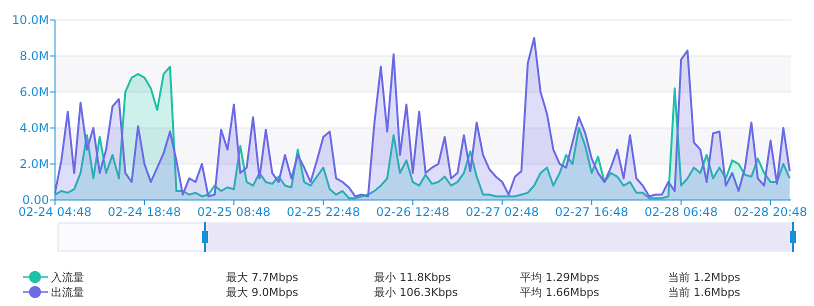 The image size is (814, 306). Describe the element at coordinates (591, 212) in the screenshot. I see `x-tick-label: 02-27 16:48` at that location.